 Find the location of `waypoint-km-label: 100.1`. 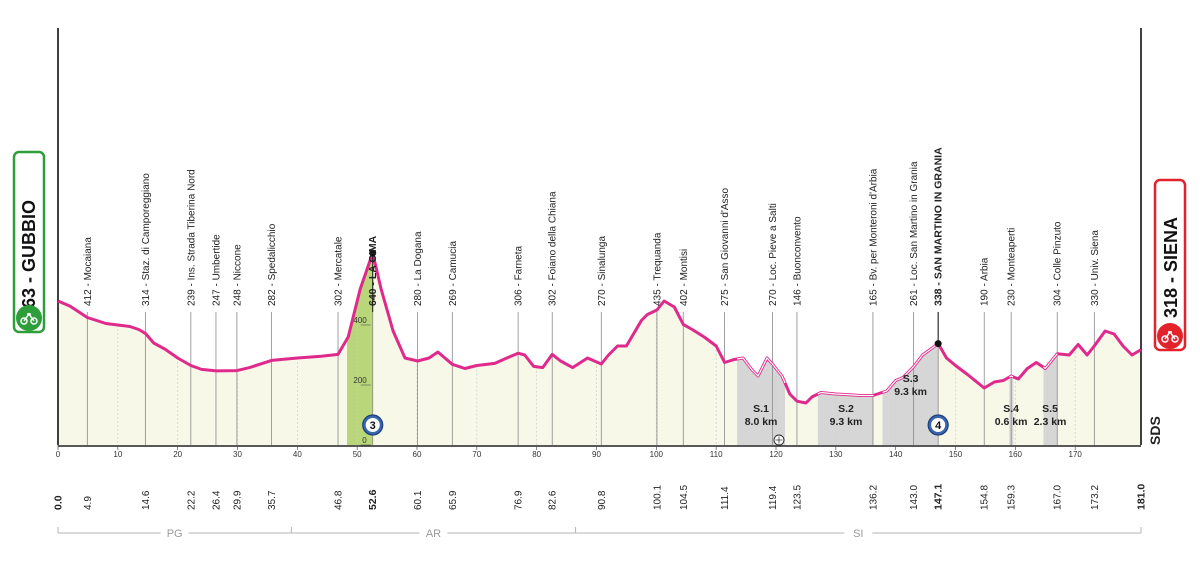

waypoint-km-label: 100.1 is located at coordinates (657, 497).